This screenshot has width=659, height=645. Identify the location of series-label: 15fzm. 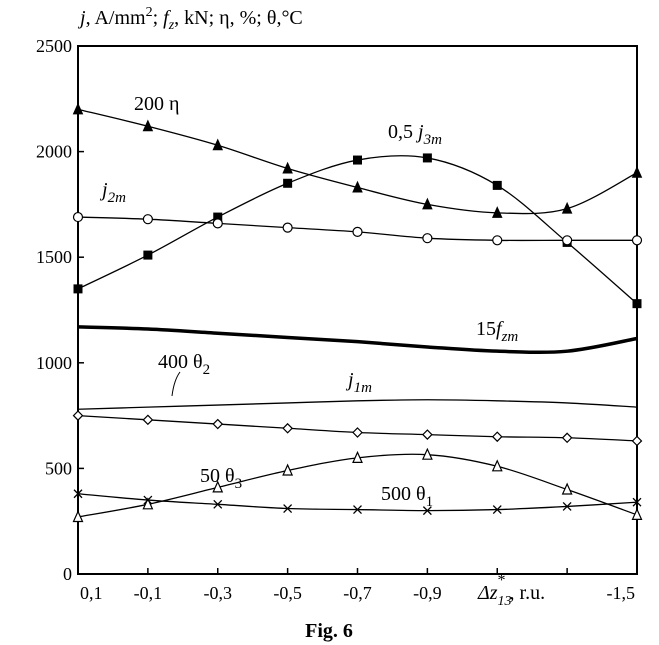
(497, 331).